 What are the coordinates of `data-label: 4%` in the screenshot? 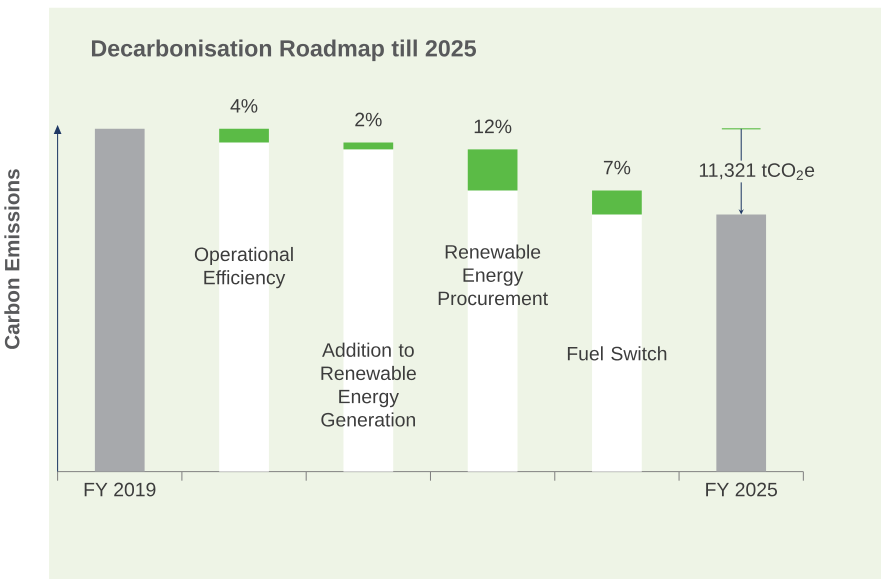 It's located at (244, 105).